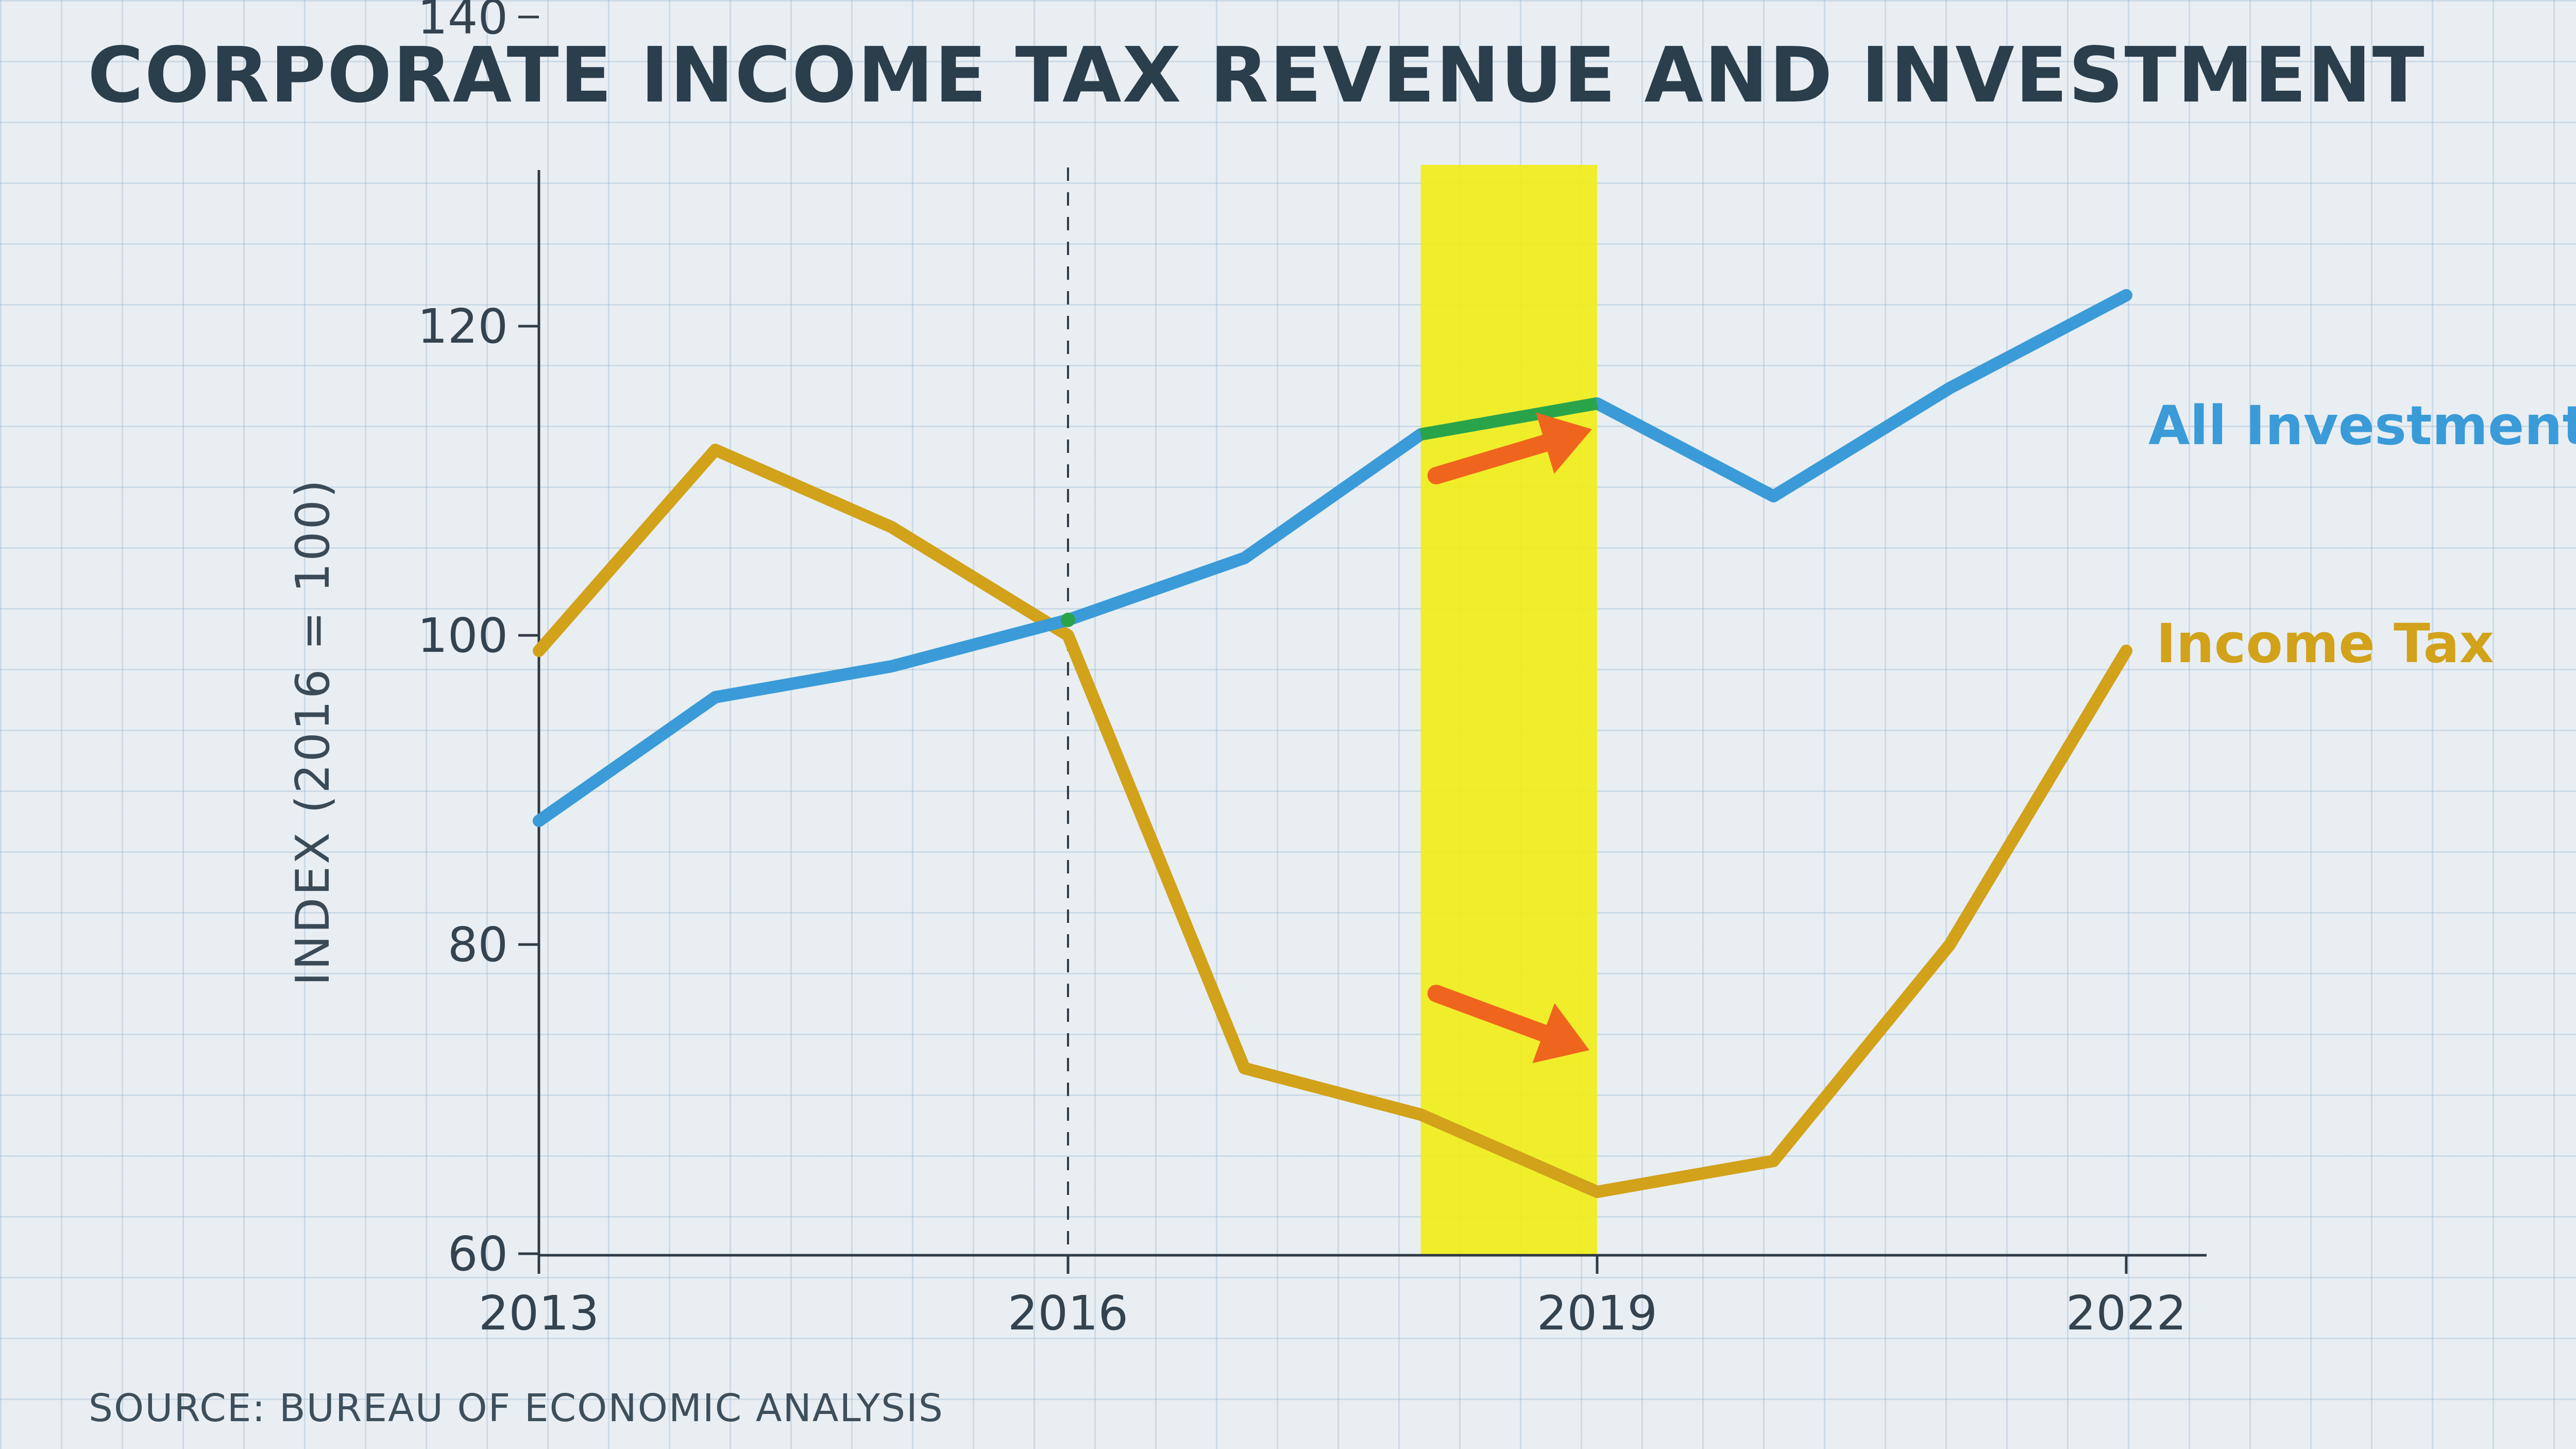  Describe the element at coordinates (2325, 643) in the screenshot. I see `income-tax-label: Income Tax` at that location.